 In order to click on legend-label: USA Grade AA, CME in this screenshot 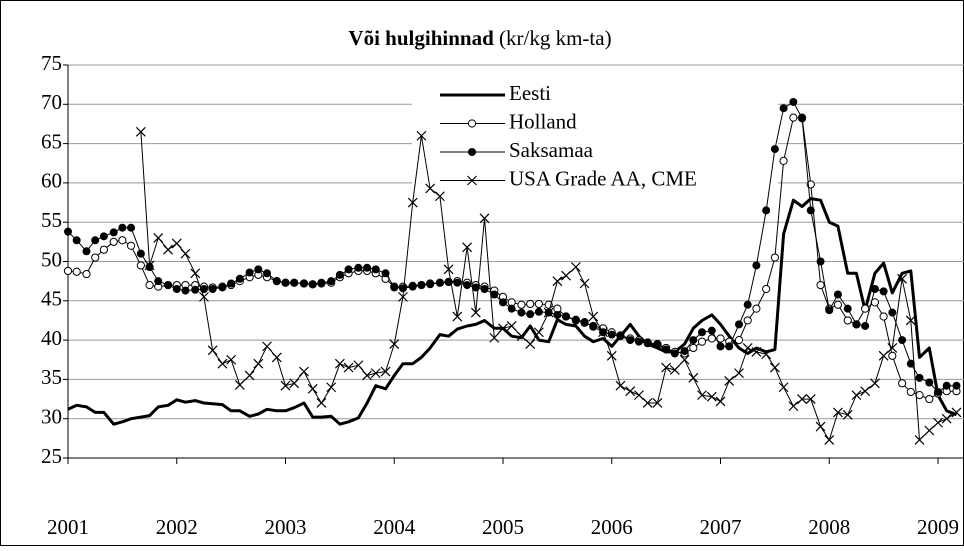, I will do `click(603, 178)`.